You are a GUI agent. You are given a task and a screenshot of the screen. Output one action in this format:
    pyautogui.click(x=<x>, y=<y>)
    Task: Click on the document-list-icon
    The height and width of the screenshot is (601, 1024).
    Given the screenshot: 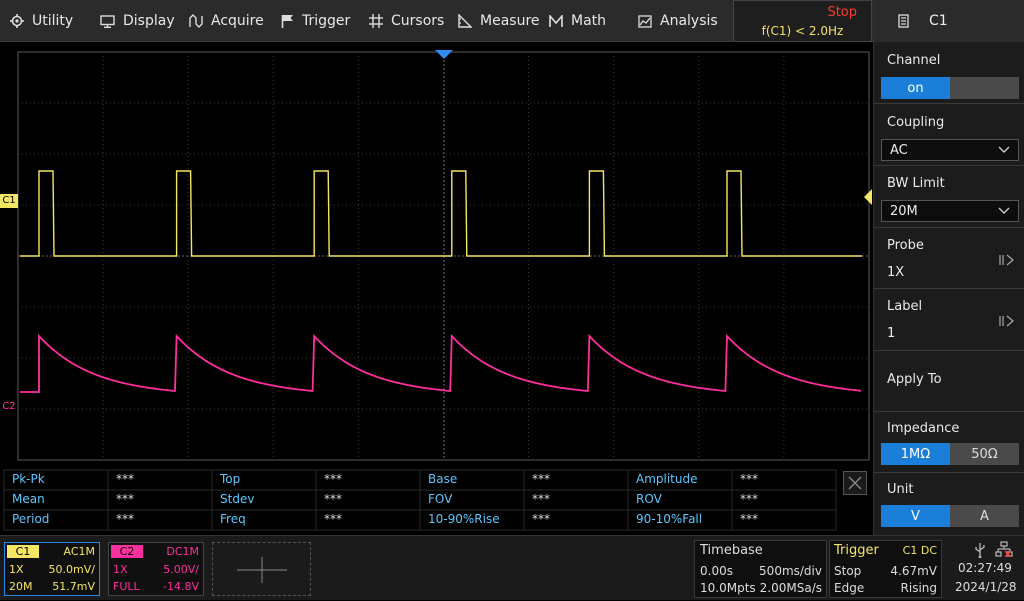 What is the action you would take?
    pyautogui.click(x=903, y=21)
    